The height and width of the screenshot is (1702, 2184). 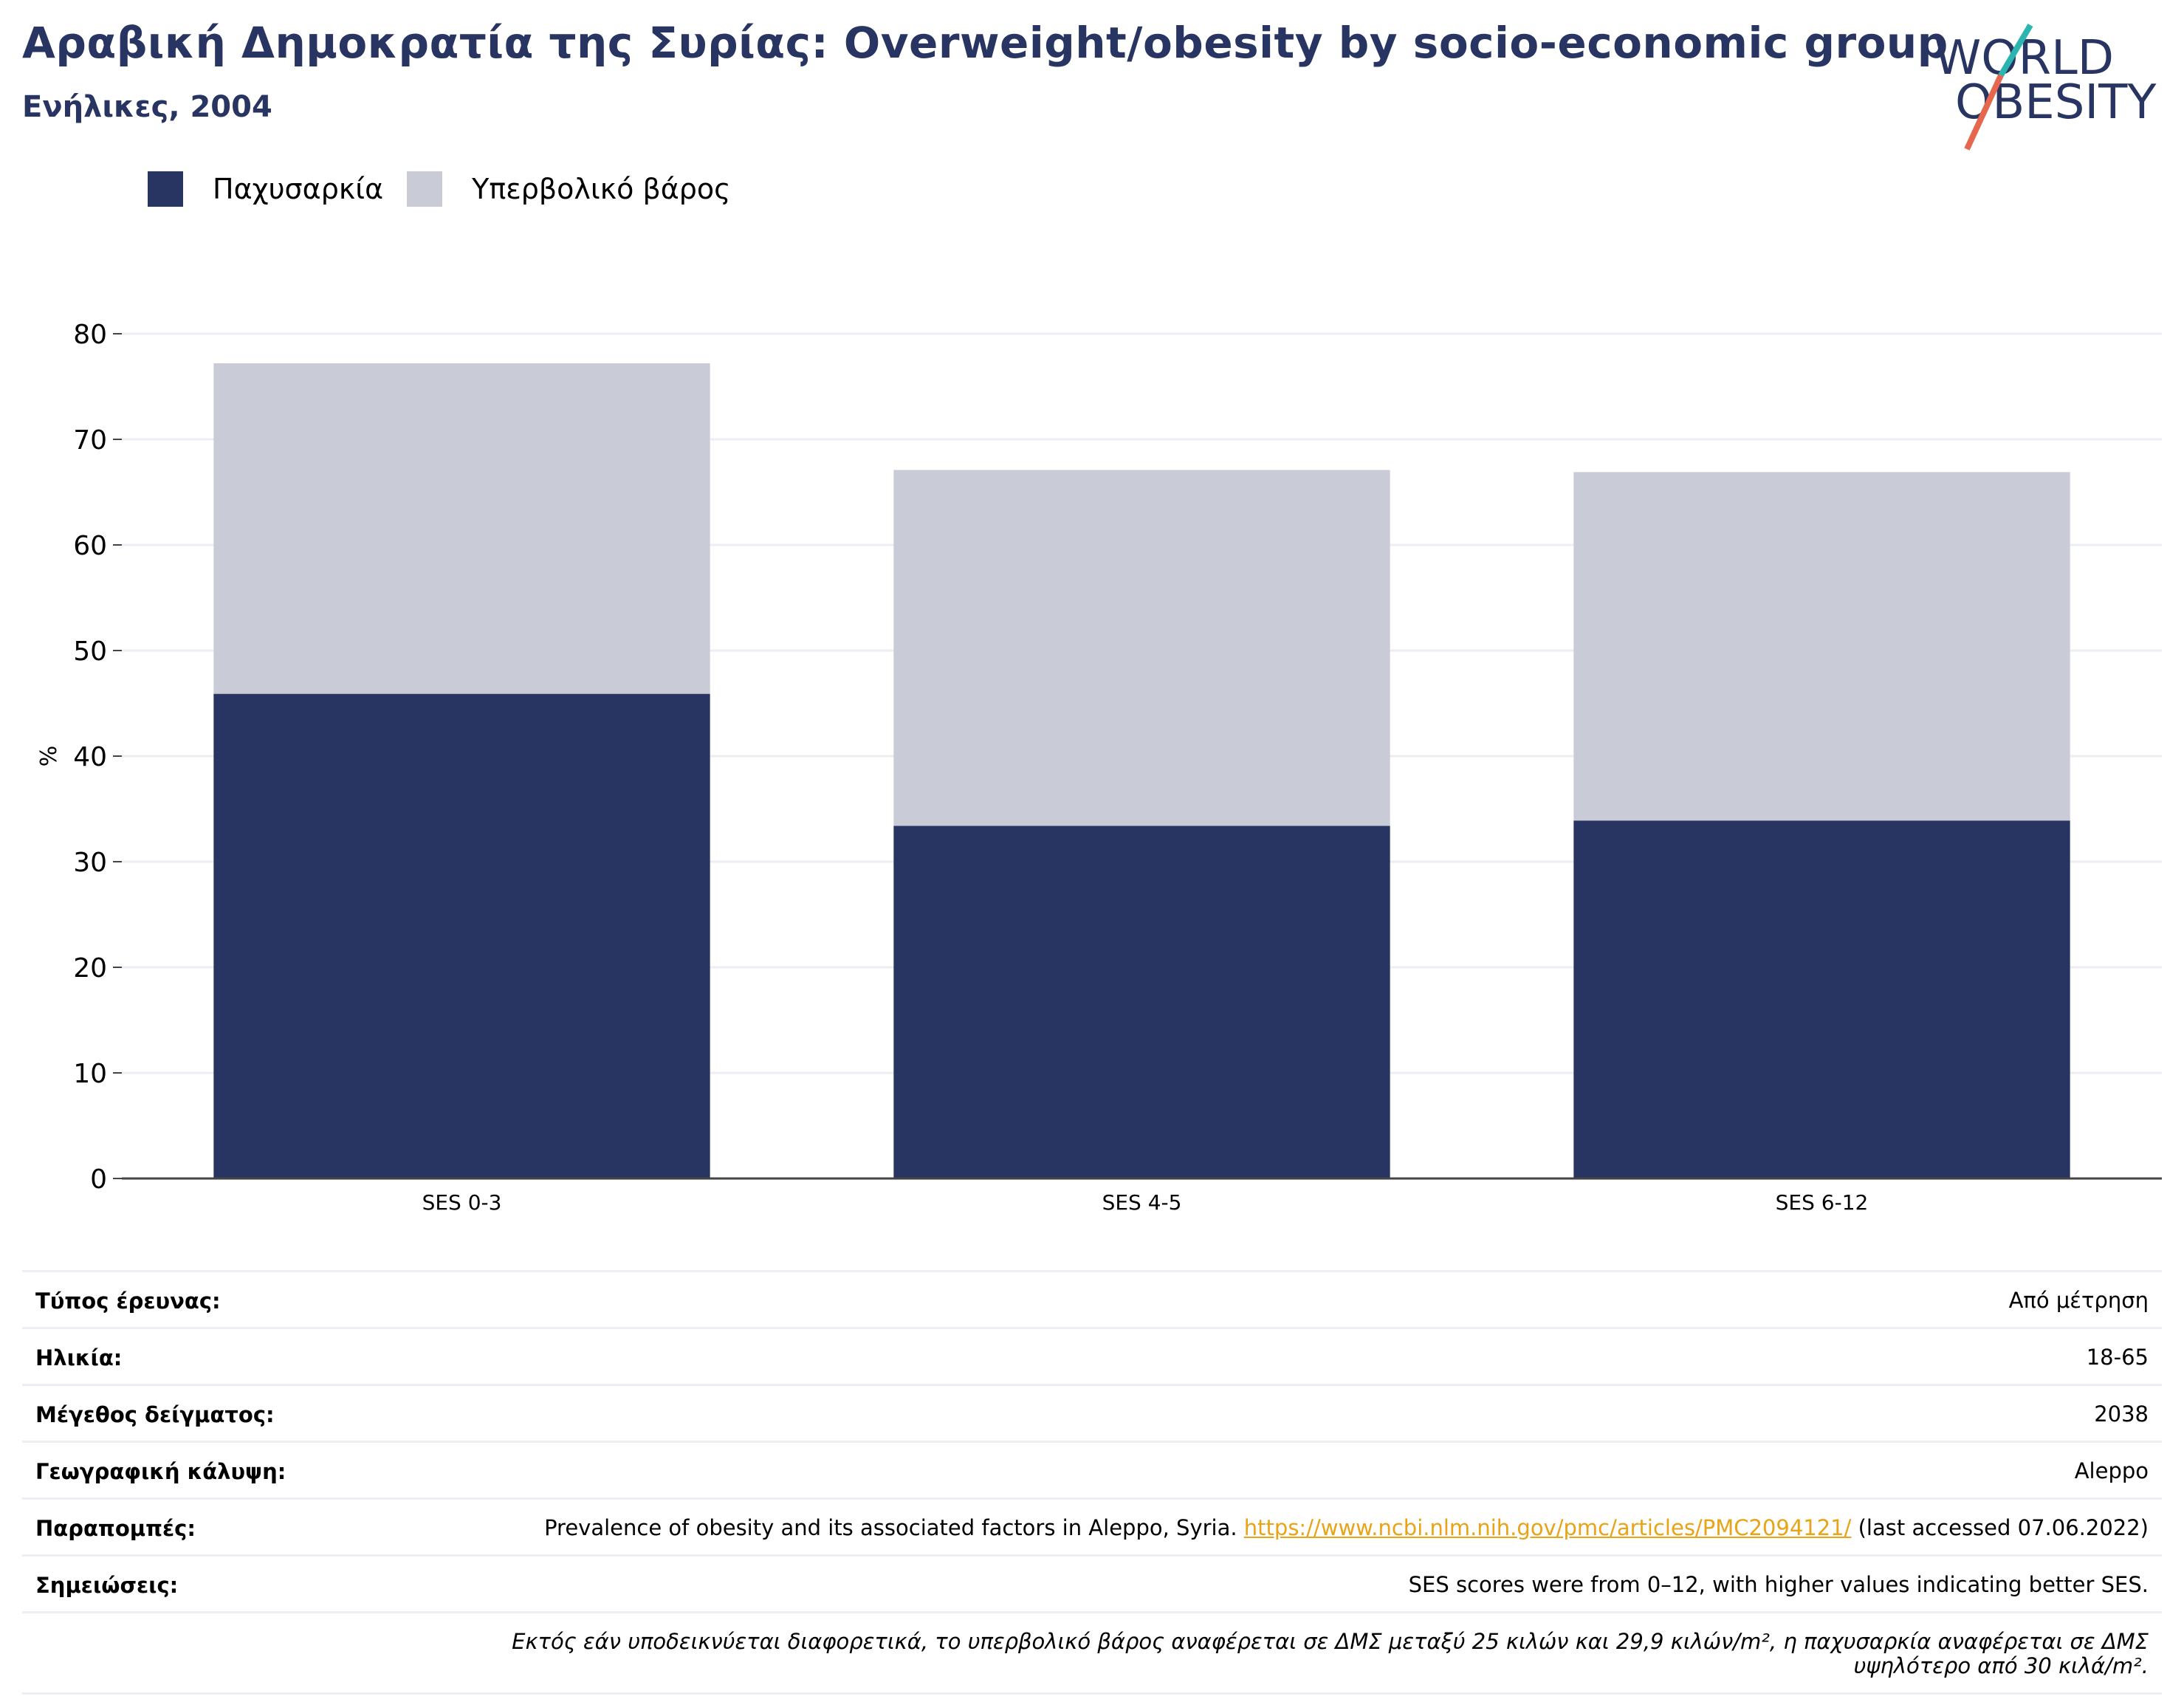 What do you see at coordinates (1092, 1412) in the screenshot?
I see `info-row-sample-size: Μέγεθος δείγματος: 2038` at bounding box center [1092, 1412].